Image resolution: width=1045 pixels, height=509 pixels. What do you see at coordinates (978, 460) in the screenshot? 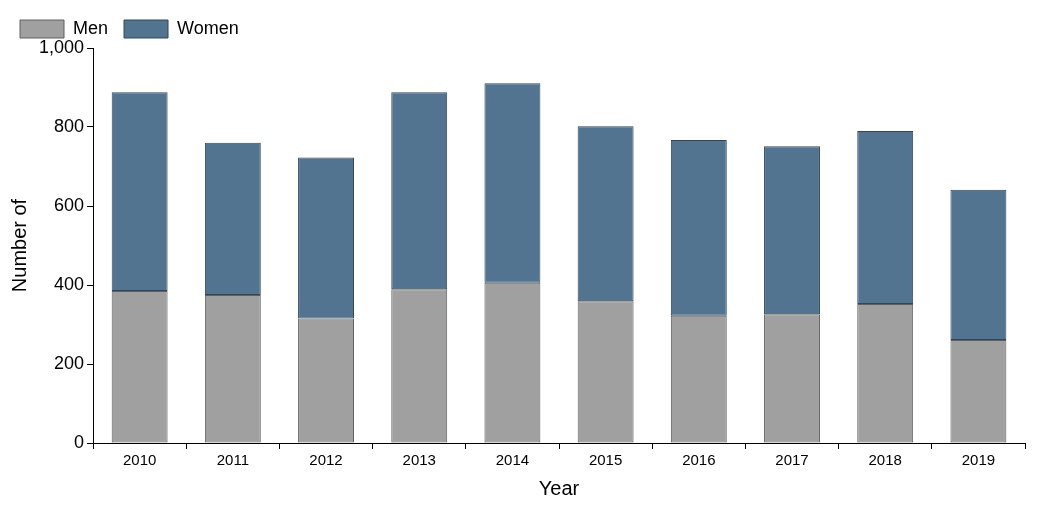
I see `x-tick-label: 2019` at bounding box center [978, 460].